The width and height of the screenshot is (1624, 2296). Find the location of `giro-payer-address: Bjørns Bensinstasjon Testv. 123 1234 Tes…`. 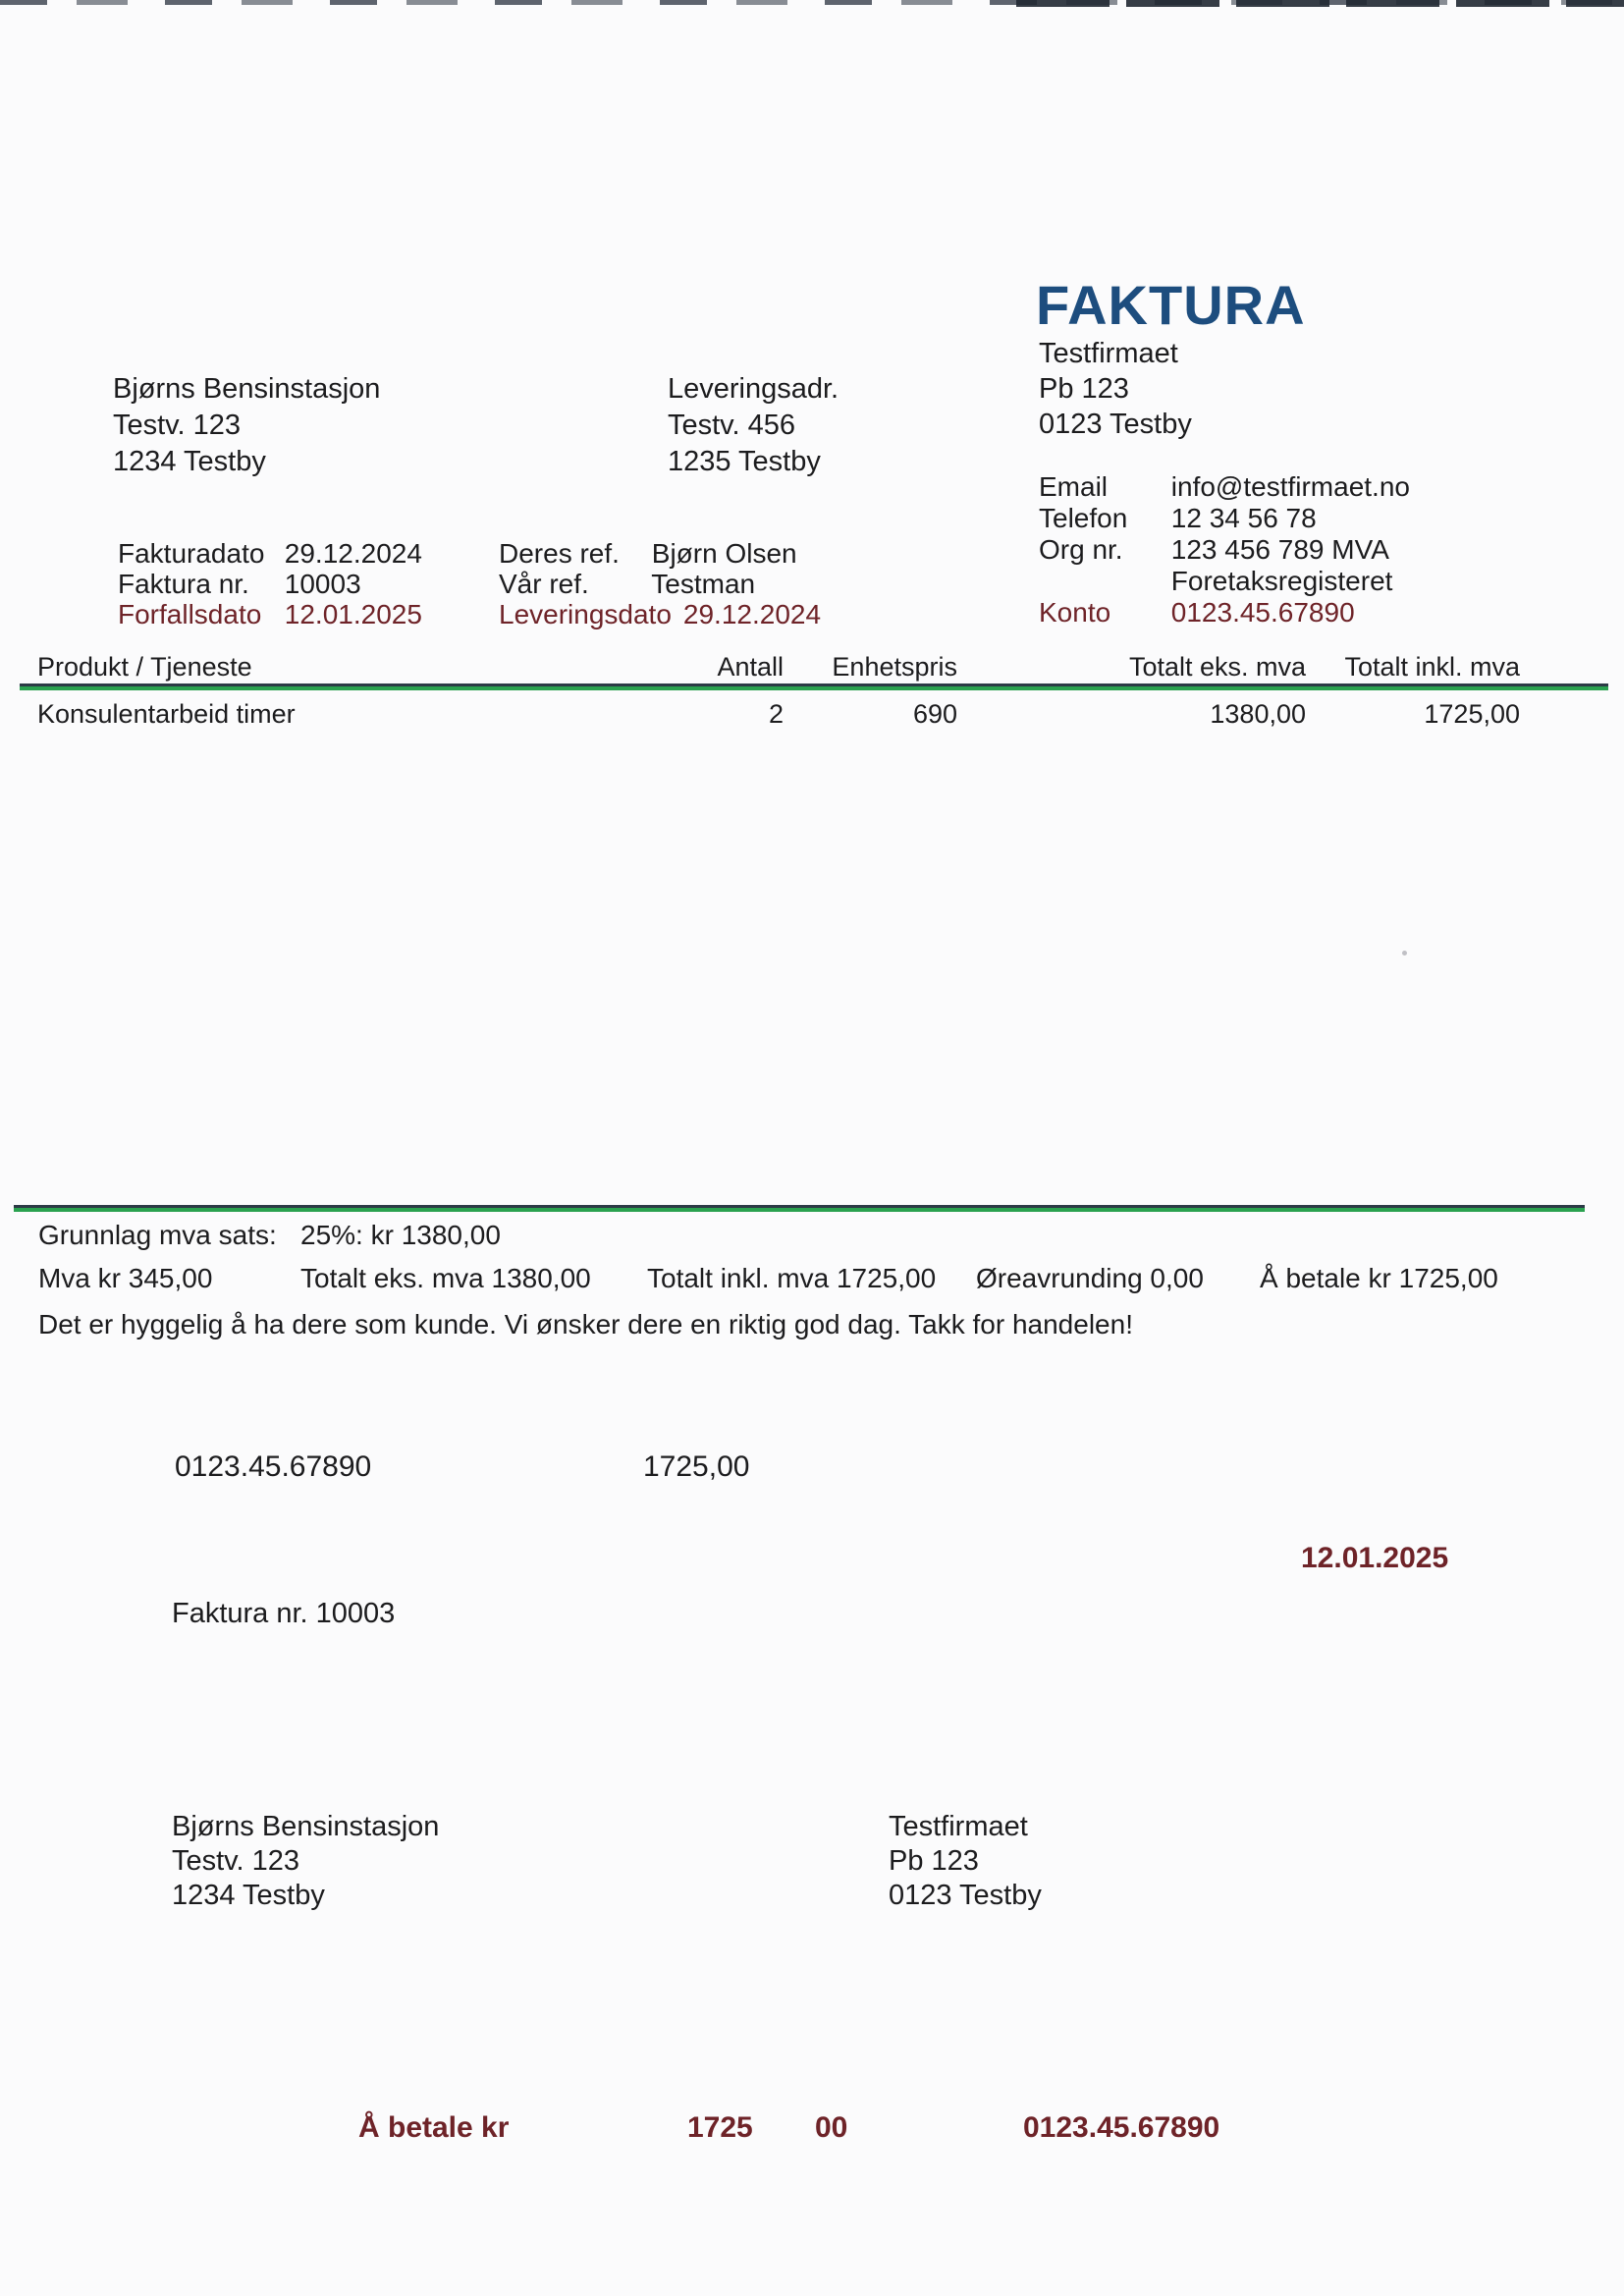

giro-payer-address: Bjørns Bensinstasjon Testv. 123 1234 Tes… is located at coordinates (305, 1861).